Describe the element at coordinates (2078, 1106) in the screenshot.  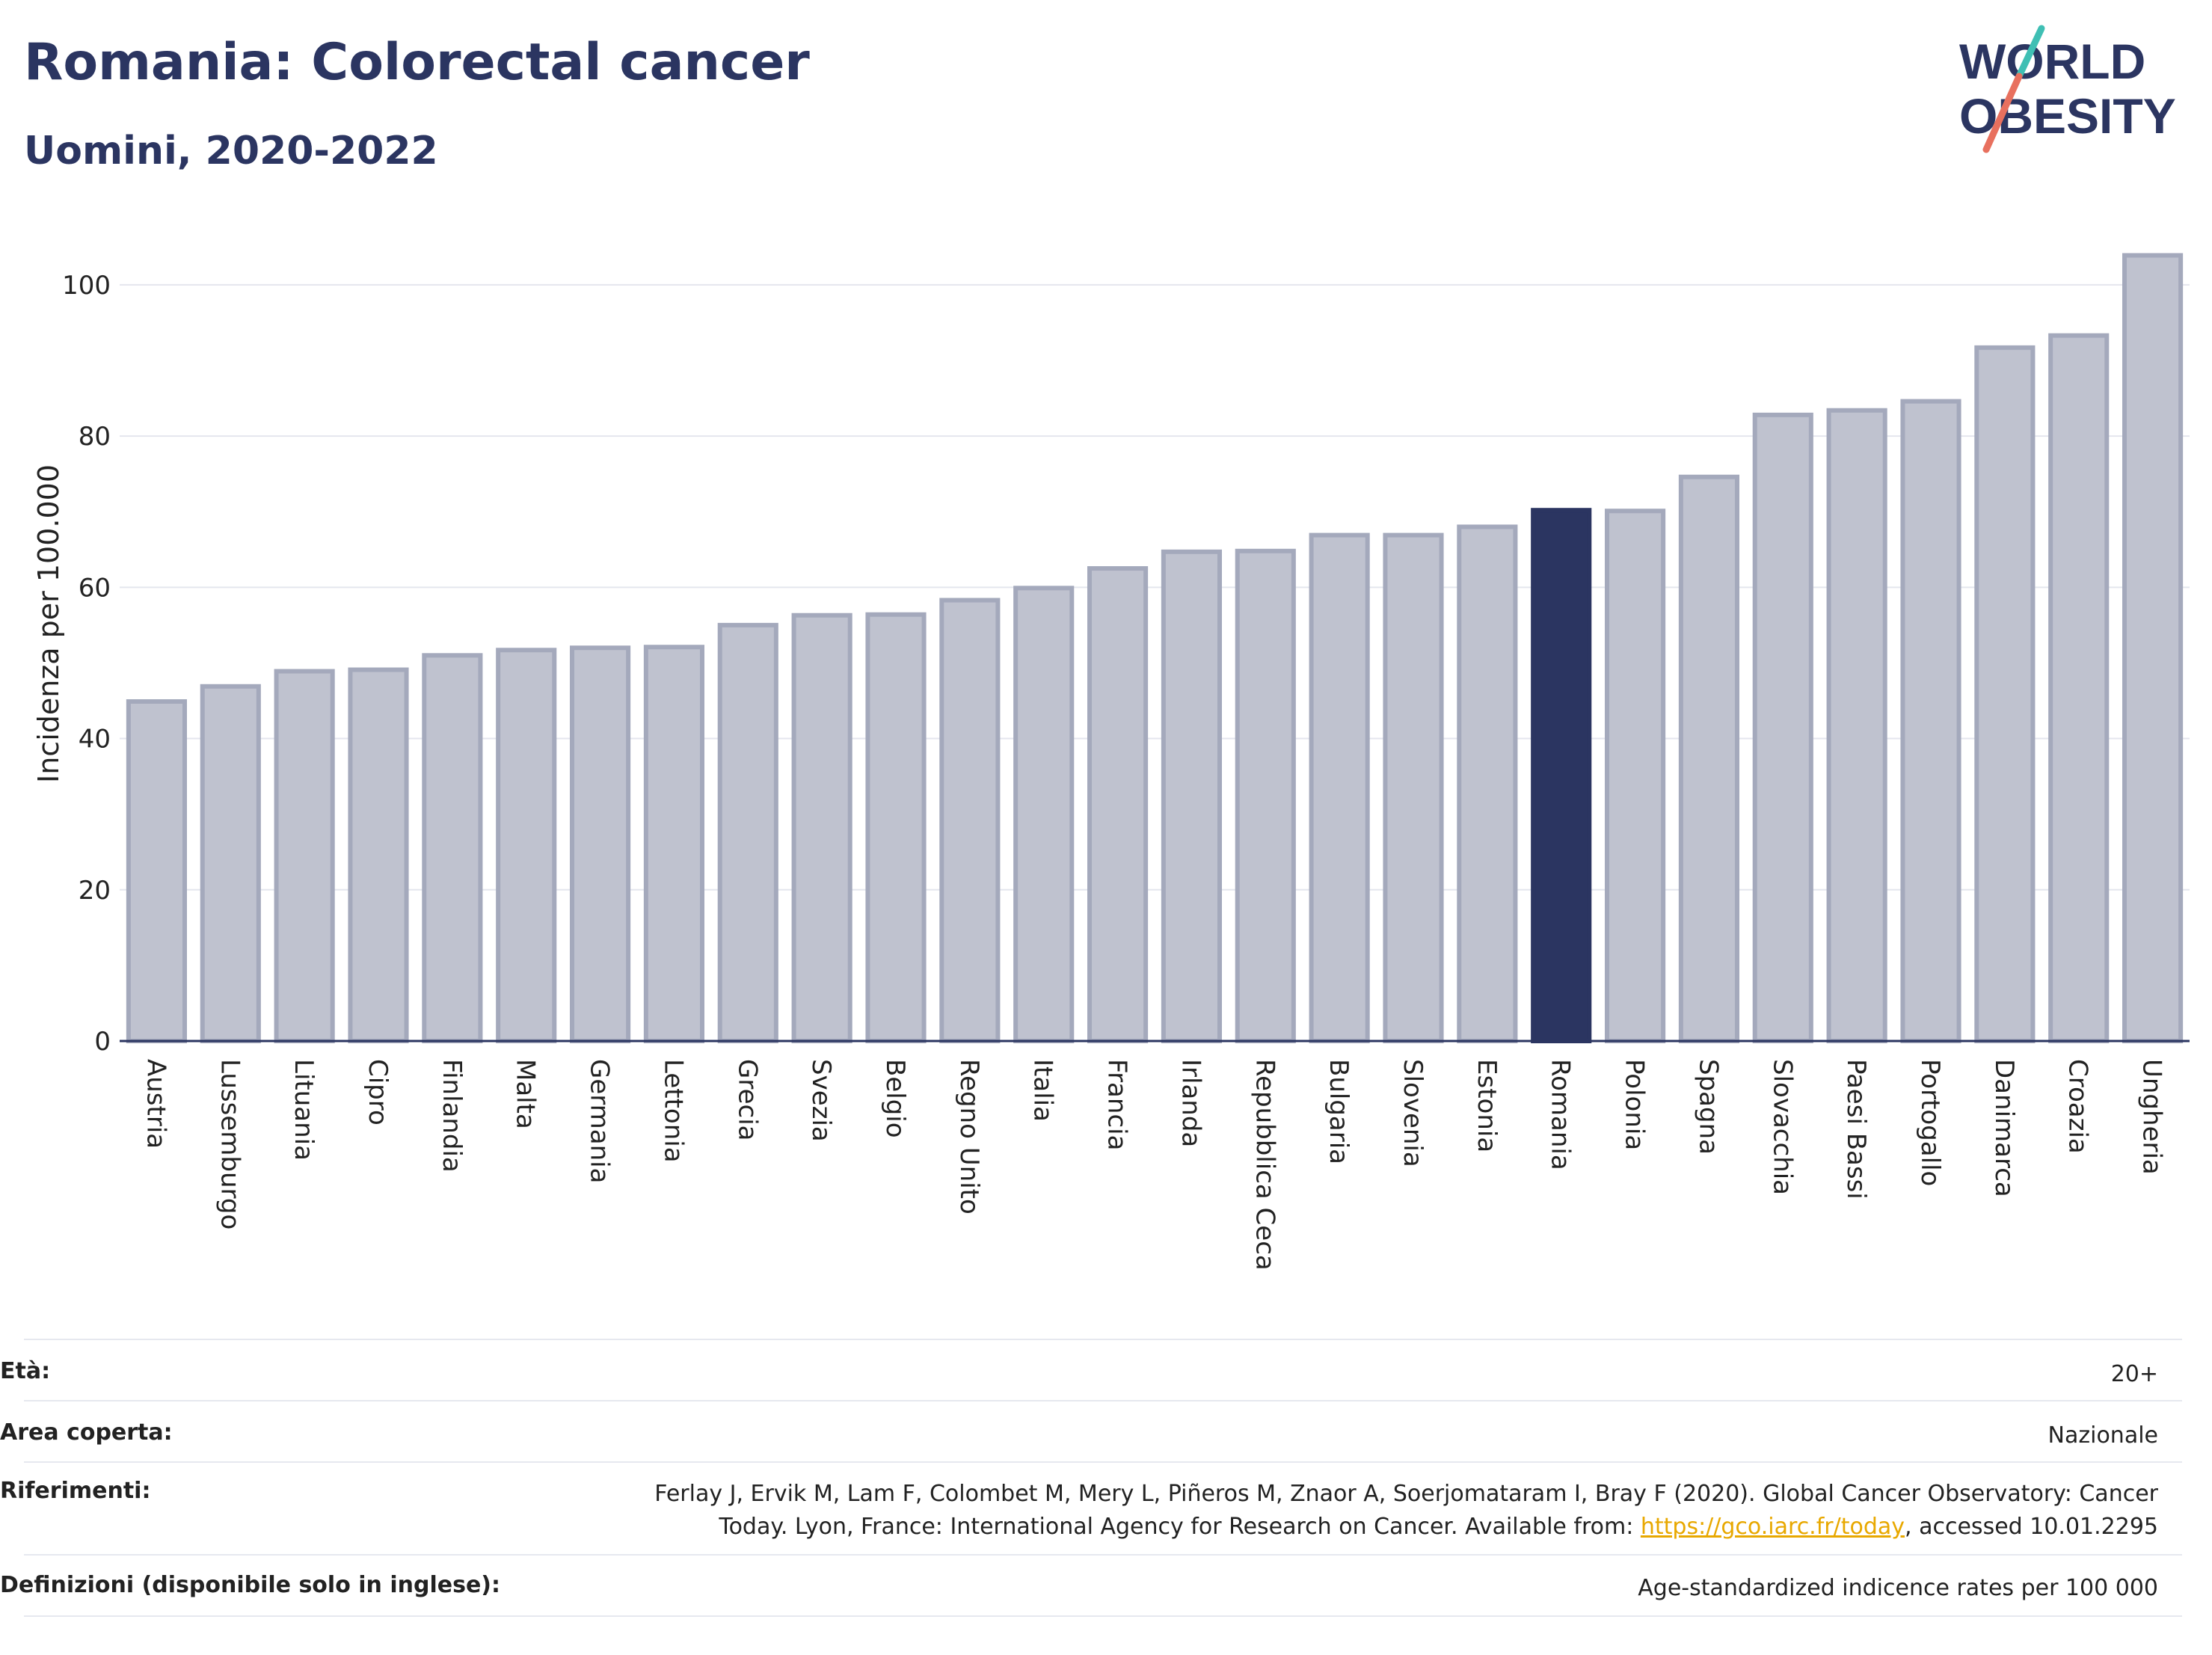
I see `x-tick-label: Croazia` at that location.